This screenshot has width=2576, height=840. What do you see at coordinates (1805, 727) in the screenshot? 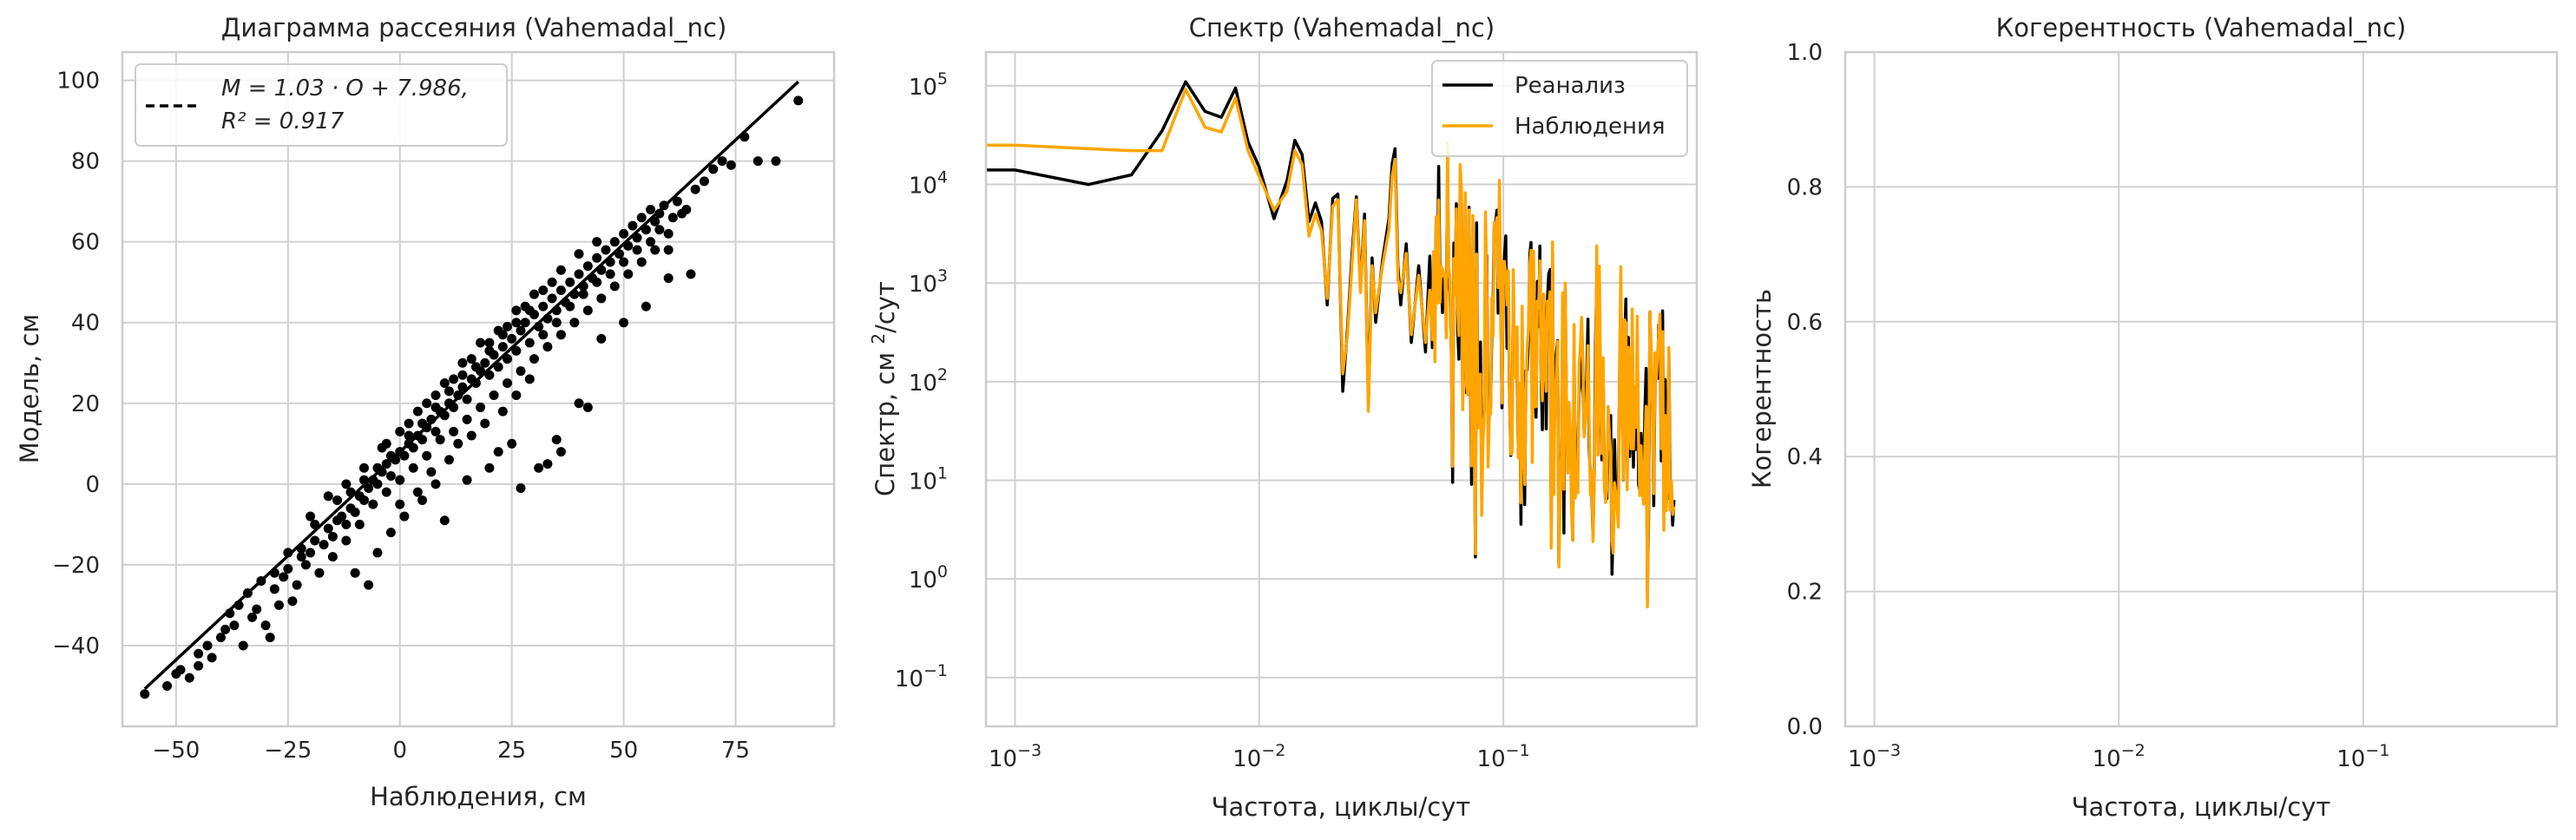
I see `coherence-y-tick-label: 0.0` at bounding box center [1805, 727].